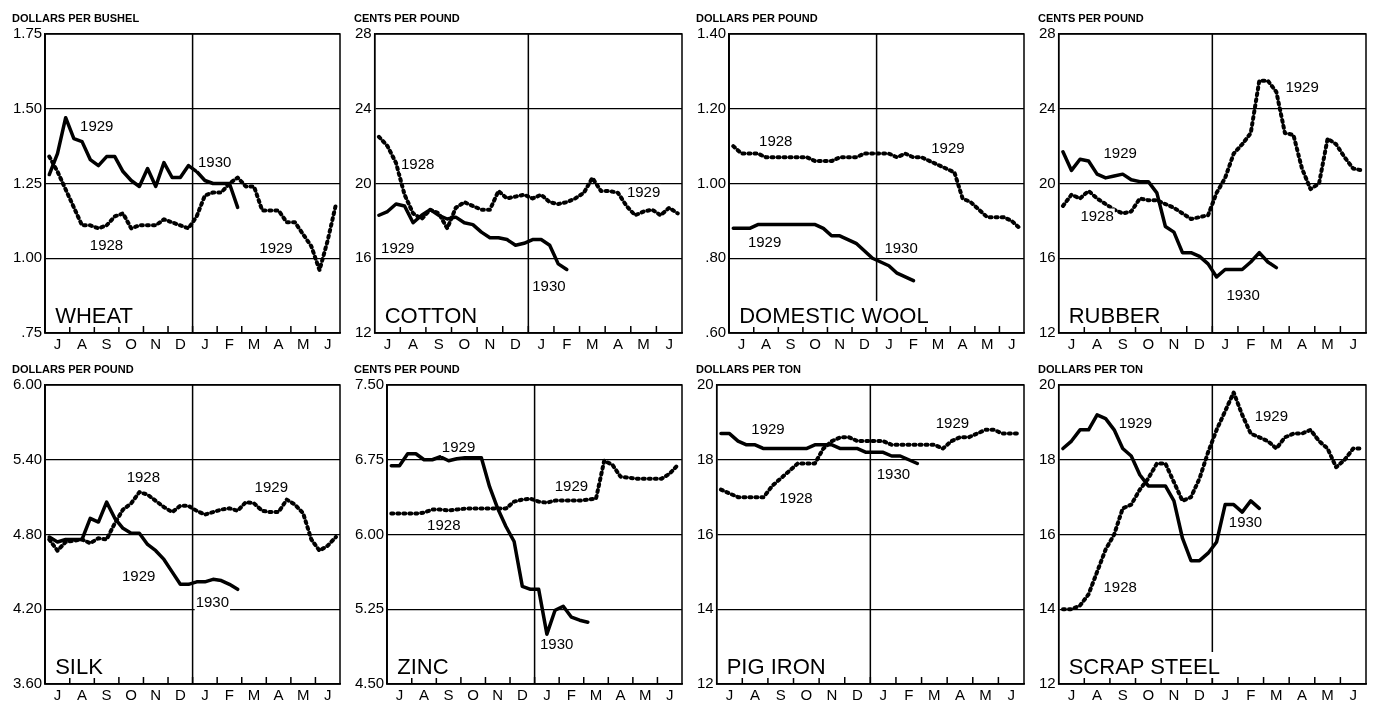 Image resolution: width=1386 pixels, height=719 pixels. Describe the element at coordinates (711, 107) in the screenshot. I see `y-tick-label: 1.20` at that location.